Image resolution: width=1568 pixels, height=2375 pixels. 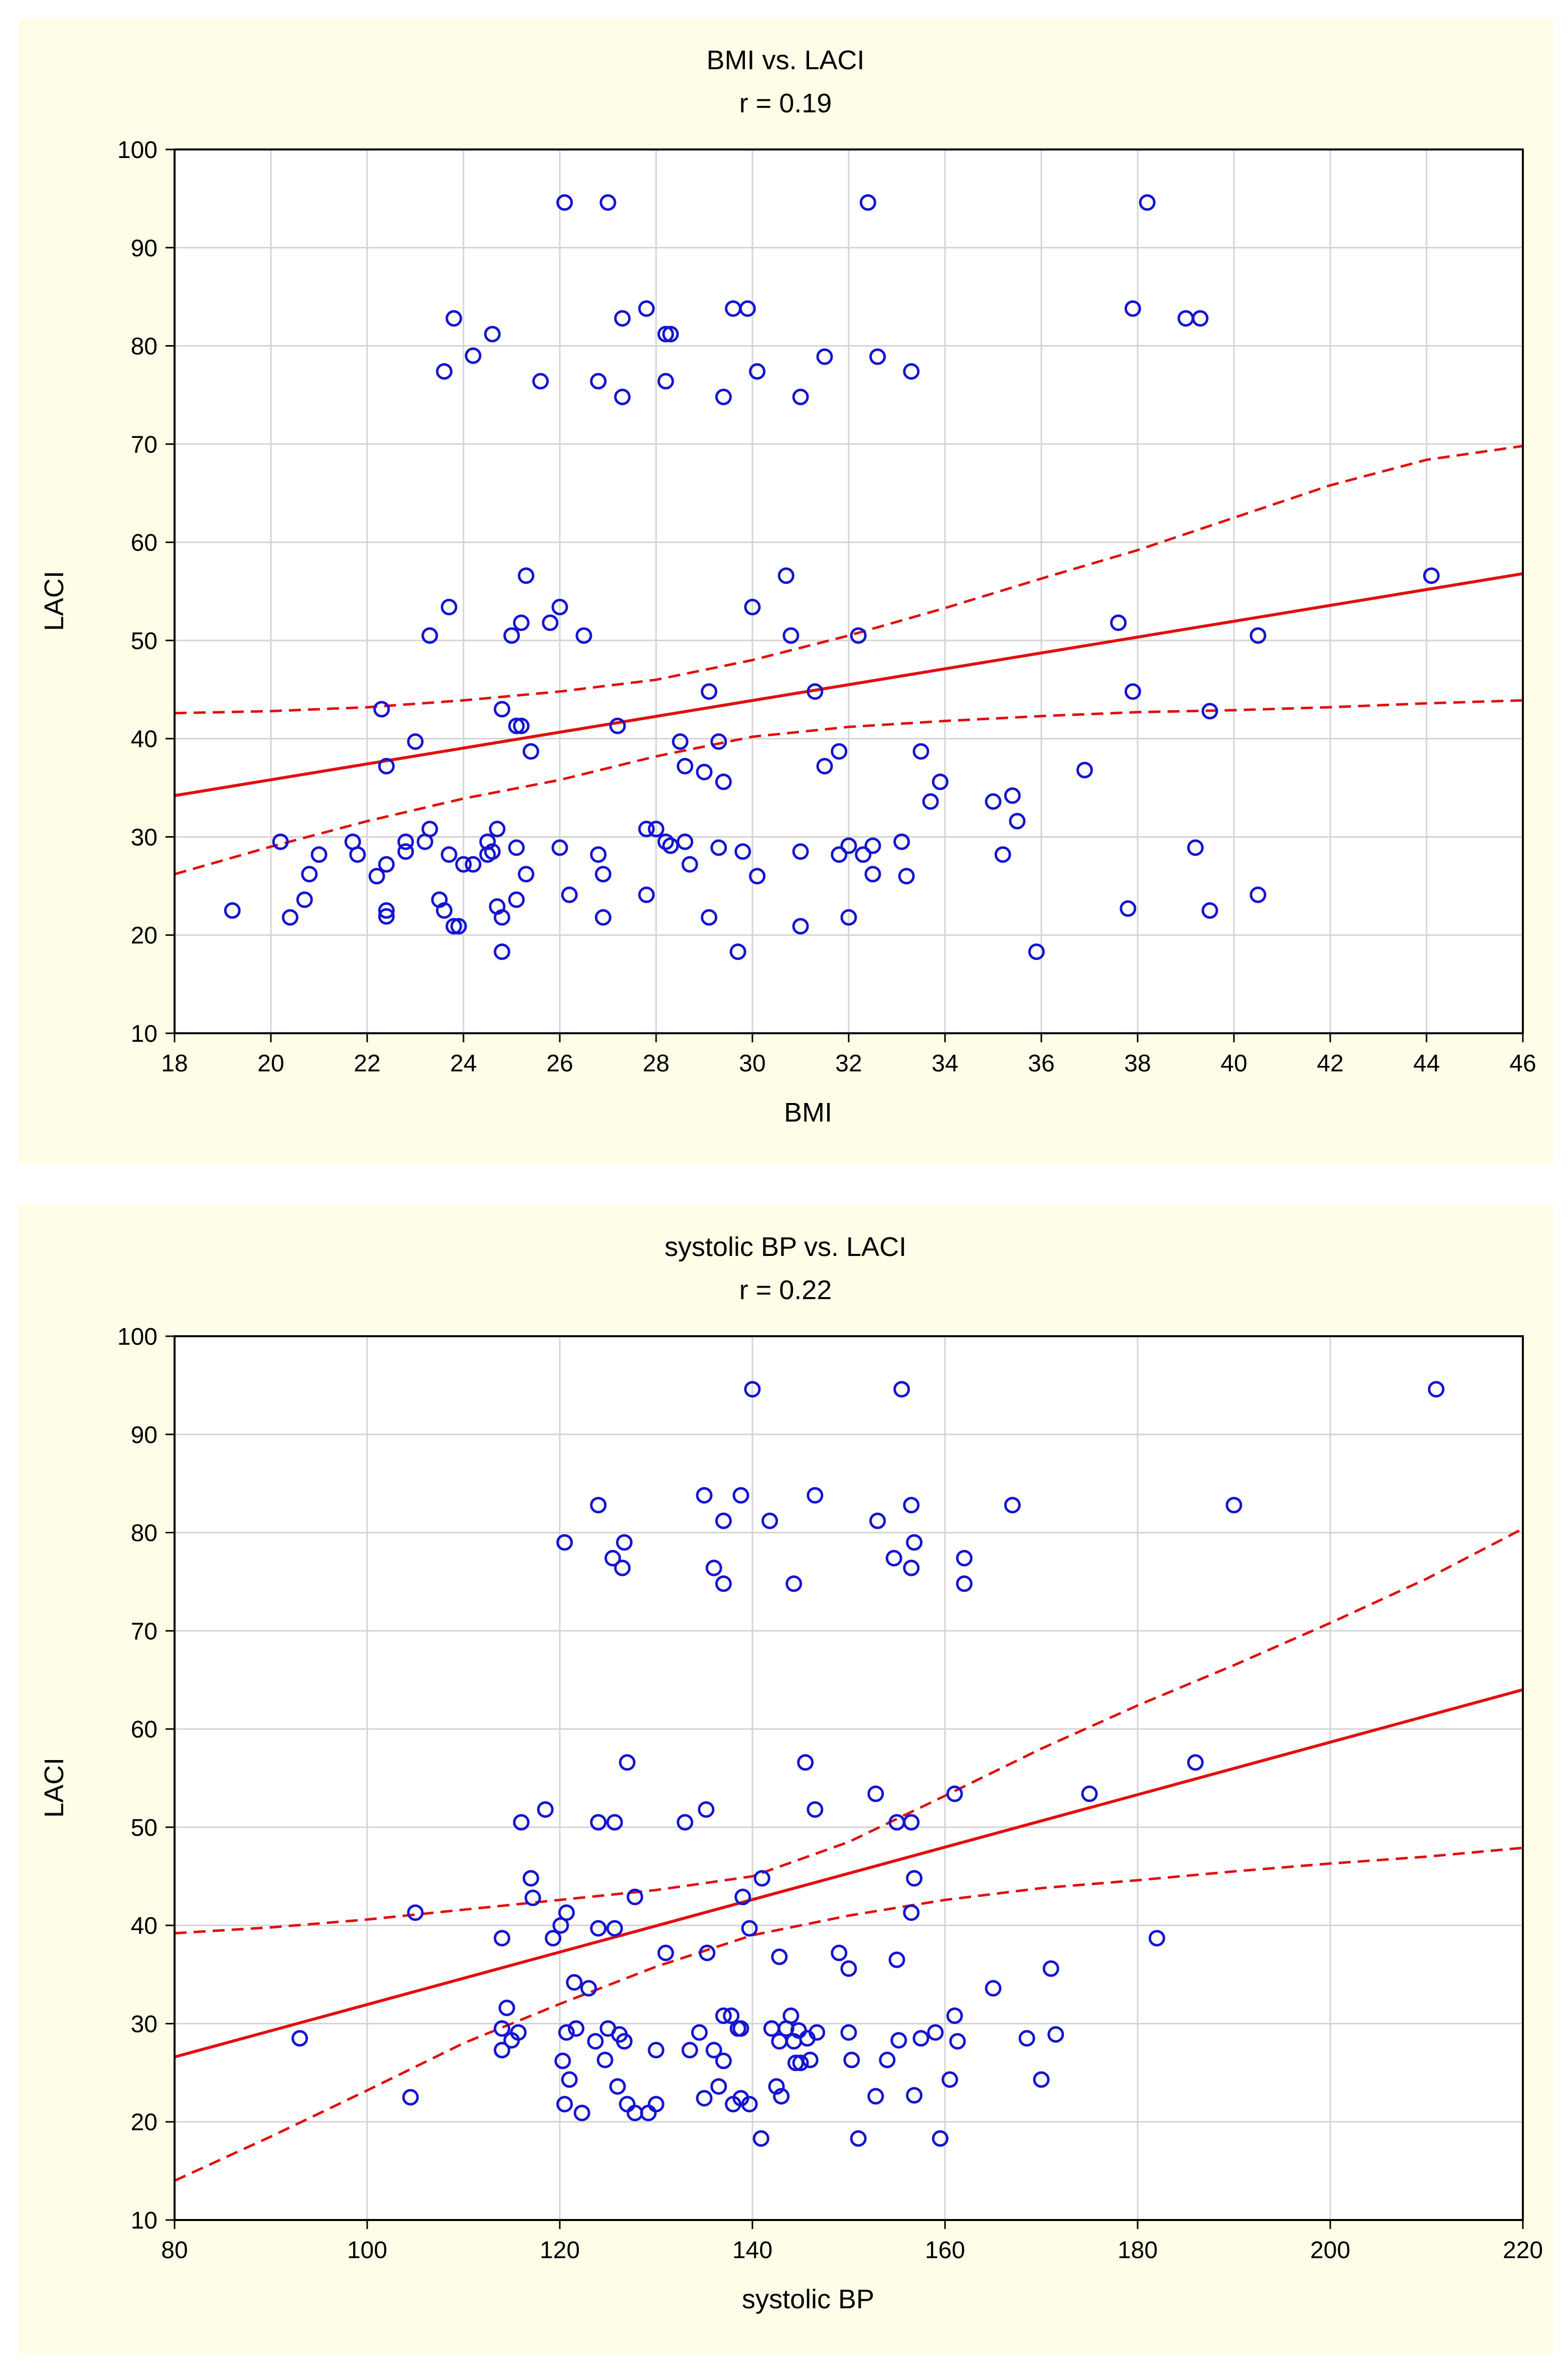 I want to click on y-tick-label: 20, so click(x=145, y=2122).